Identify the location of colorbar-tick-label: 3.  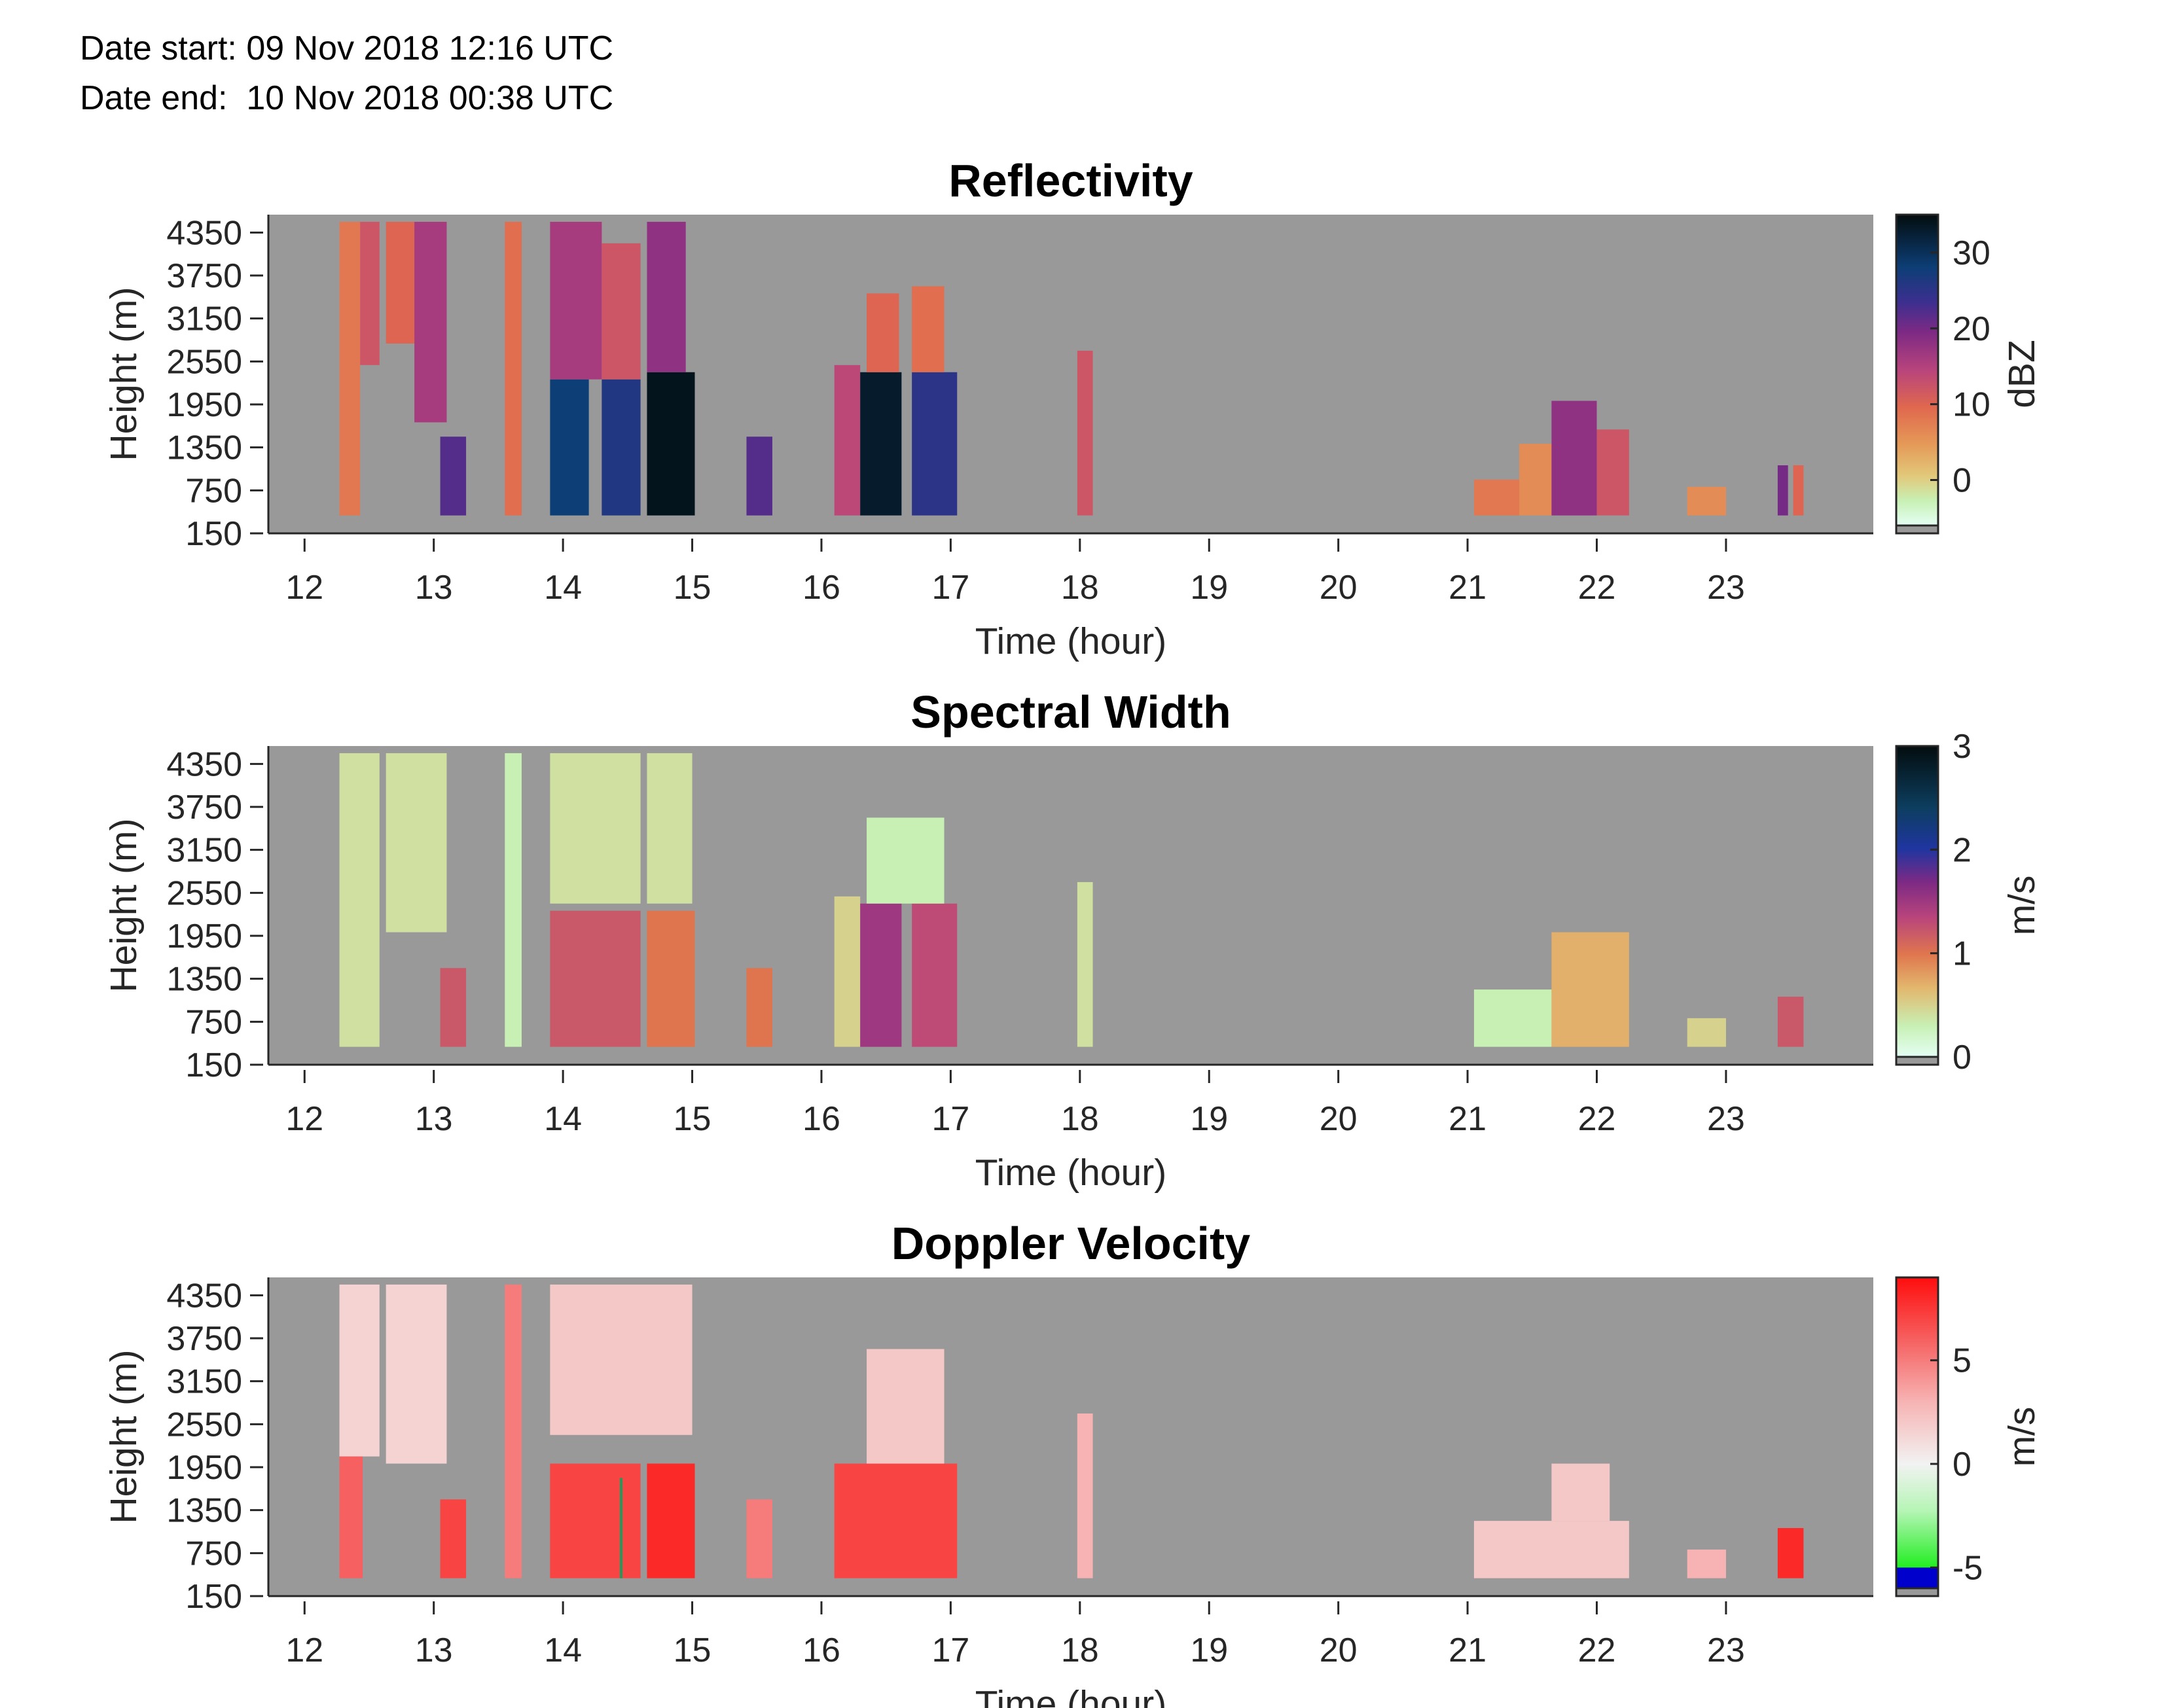
(1962, 747).